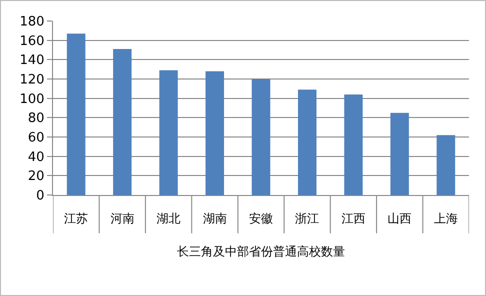 The width and height of the screenshot is (486, 296). I want to click on y-tick-label: 120, so click(32, 80).